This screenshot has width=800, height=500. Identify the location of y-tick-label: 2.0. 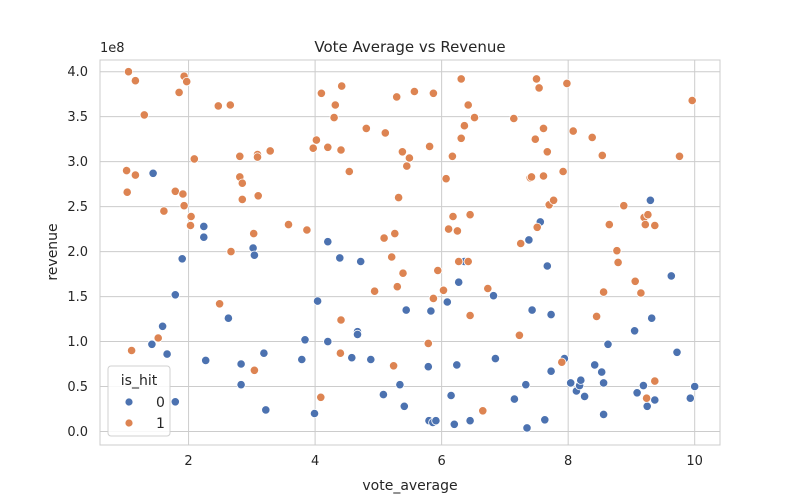
(77, 252).